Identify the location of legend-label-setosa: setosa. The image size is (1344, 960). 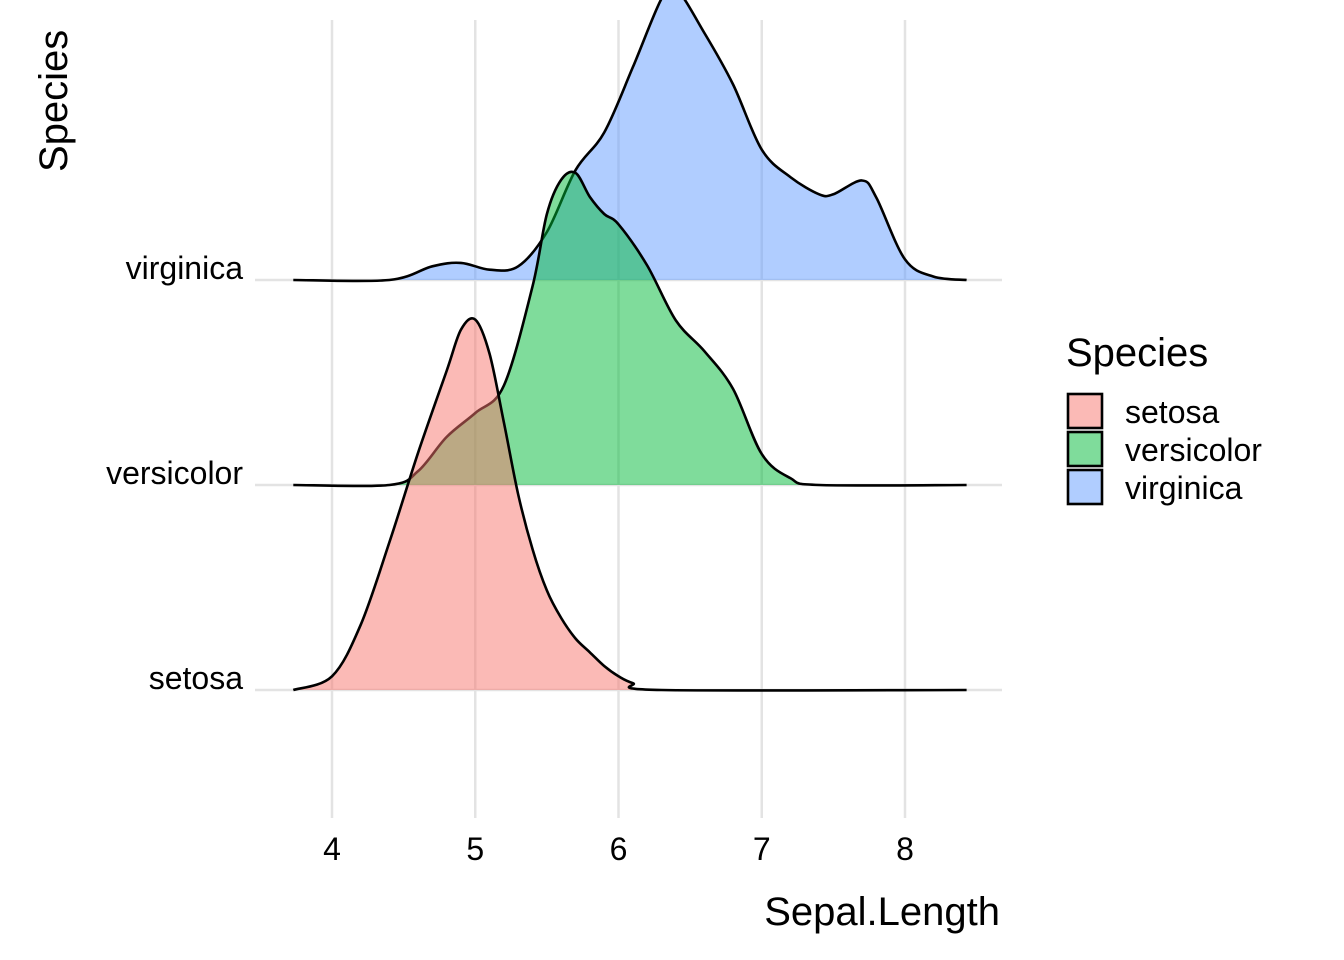
(1172, 412).